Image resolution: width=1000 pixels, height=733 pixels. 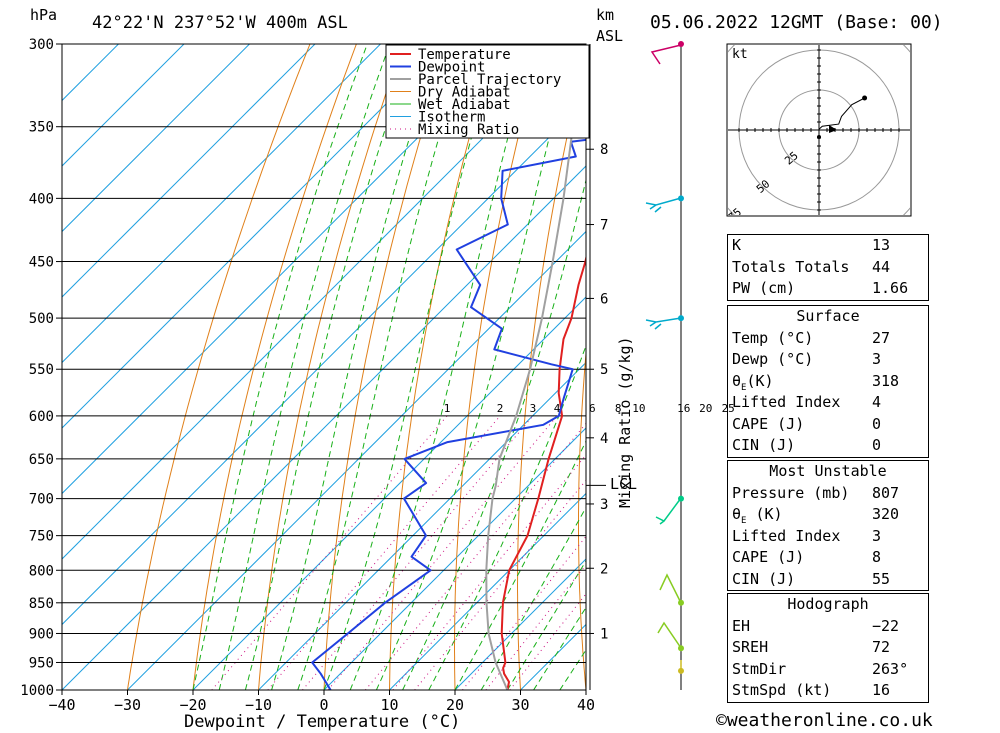 I want to click on stmdir-value: 263°, so click(x=890, y=668).